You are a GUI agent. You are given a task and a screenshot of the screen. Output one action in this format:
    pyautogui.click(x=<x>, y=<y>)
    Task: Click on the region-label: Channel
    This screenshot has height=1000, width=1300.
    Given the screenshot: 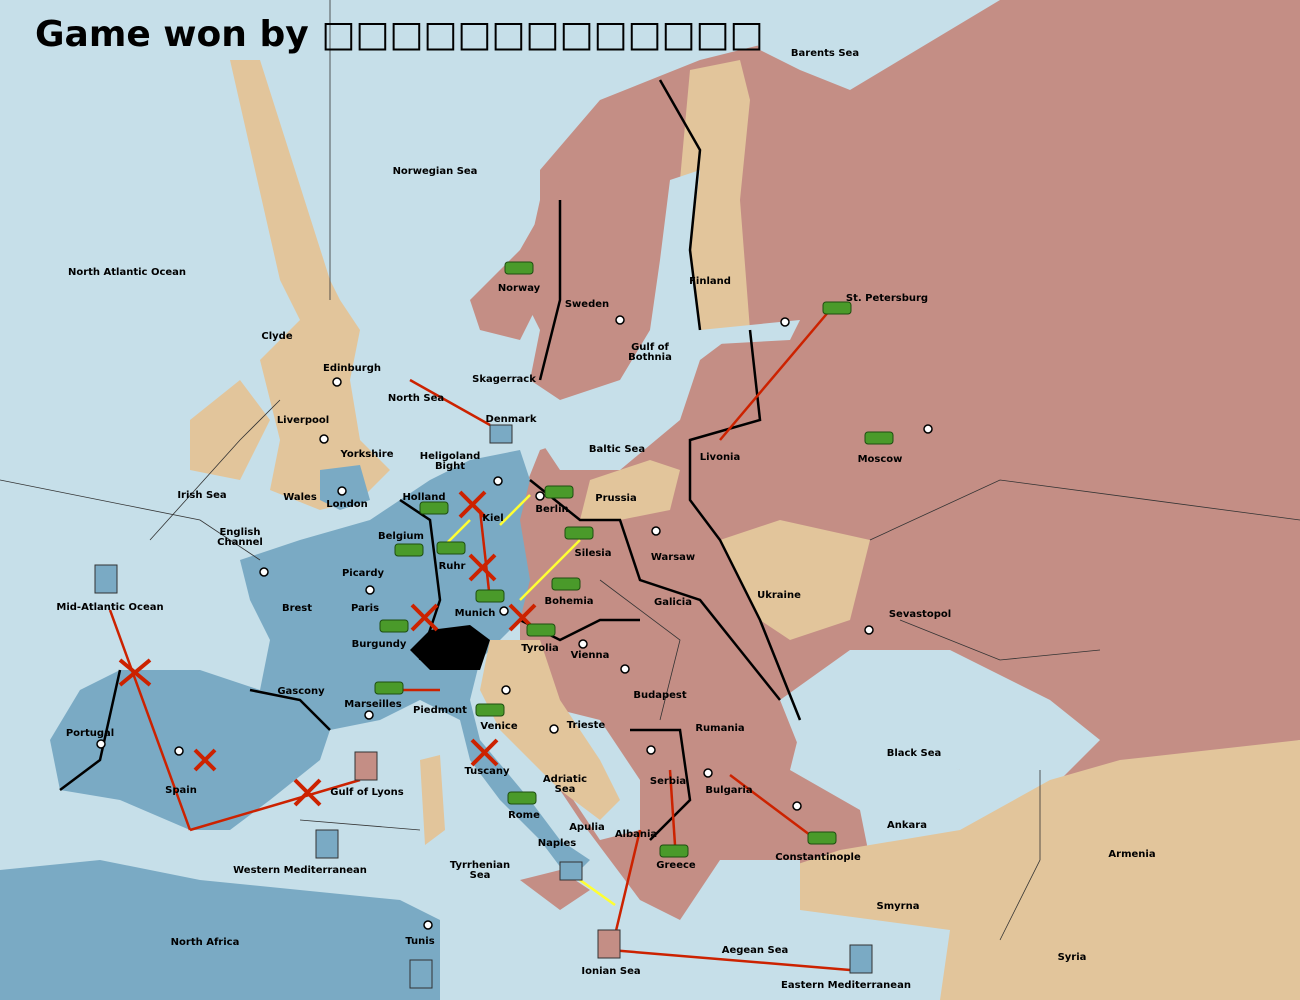 What is the action you would take?
    pyautogui.click(x=240, y=542)
    